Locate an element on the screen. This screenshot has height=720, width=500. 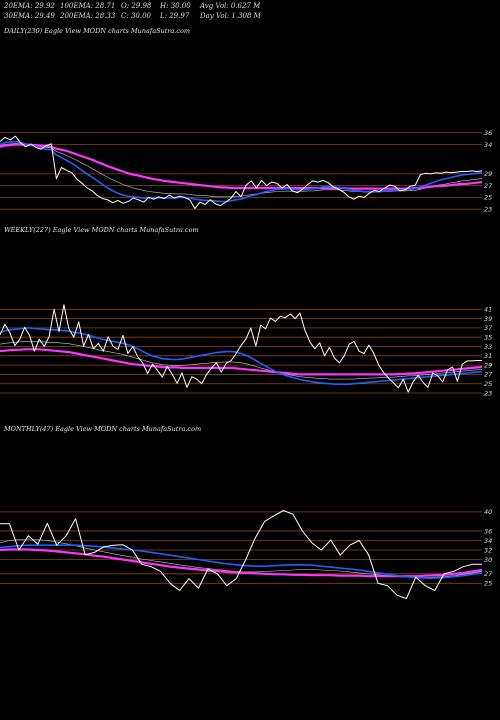
daily-ema-short-line is located at coordinates (241, 171).